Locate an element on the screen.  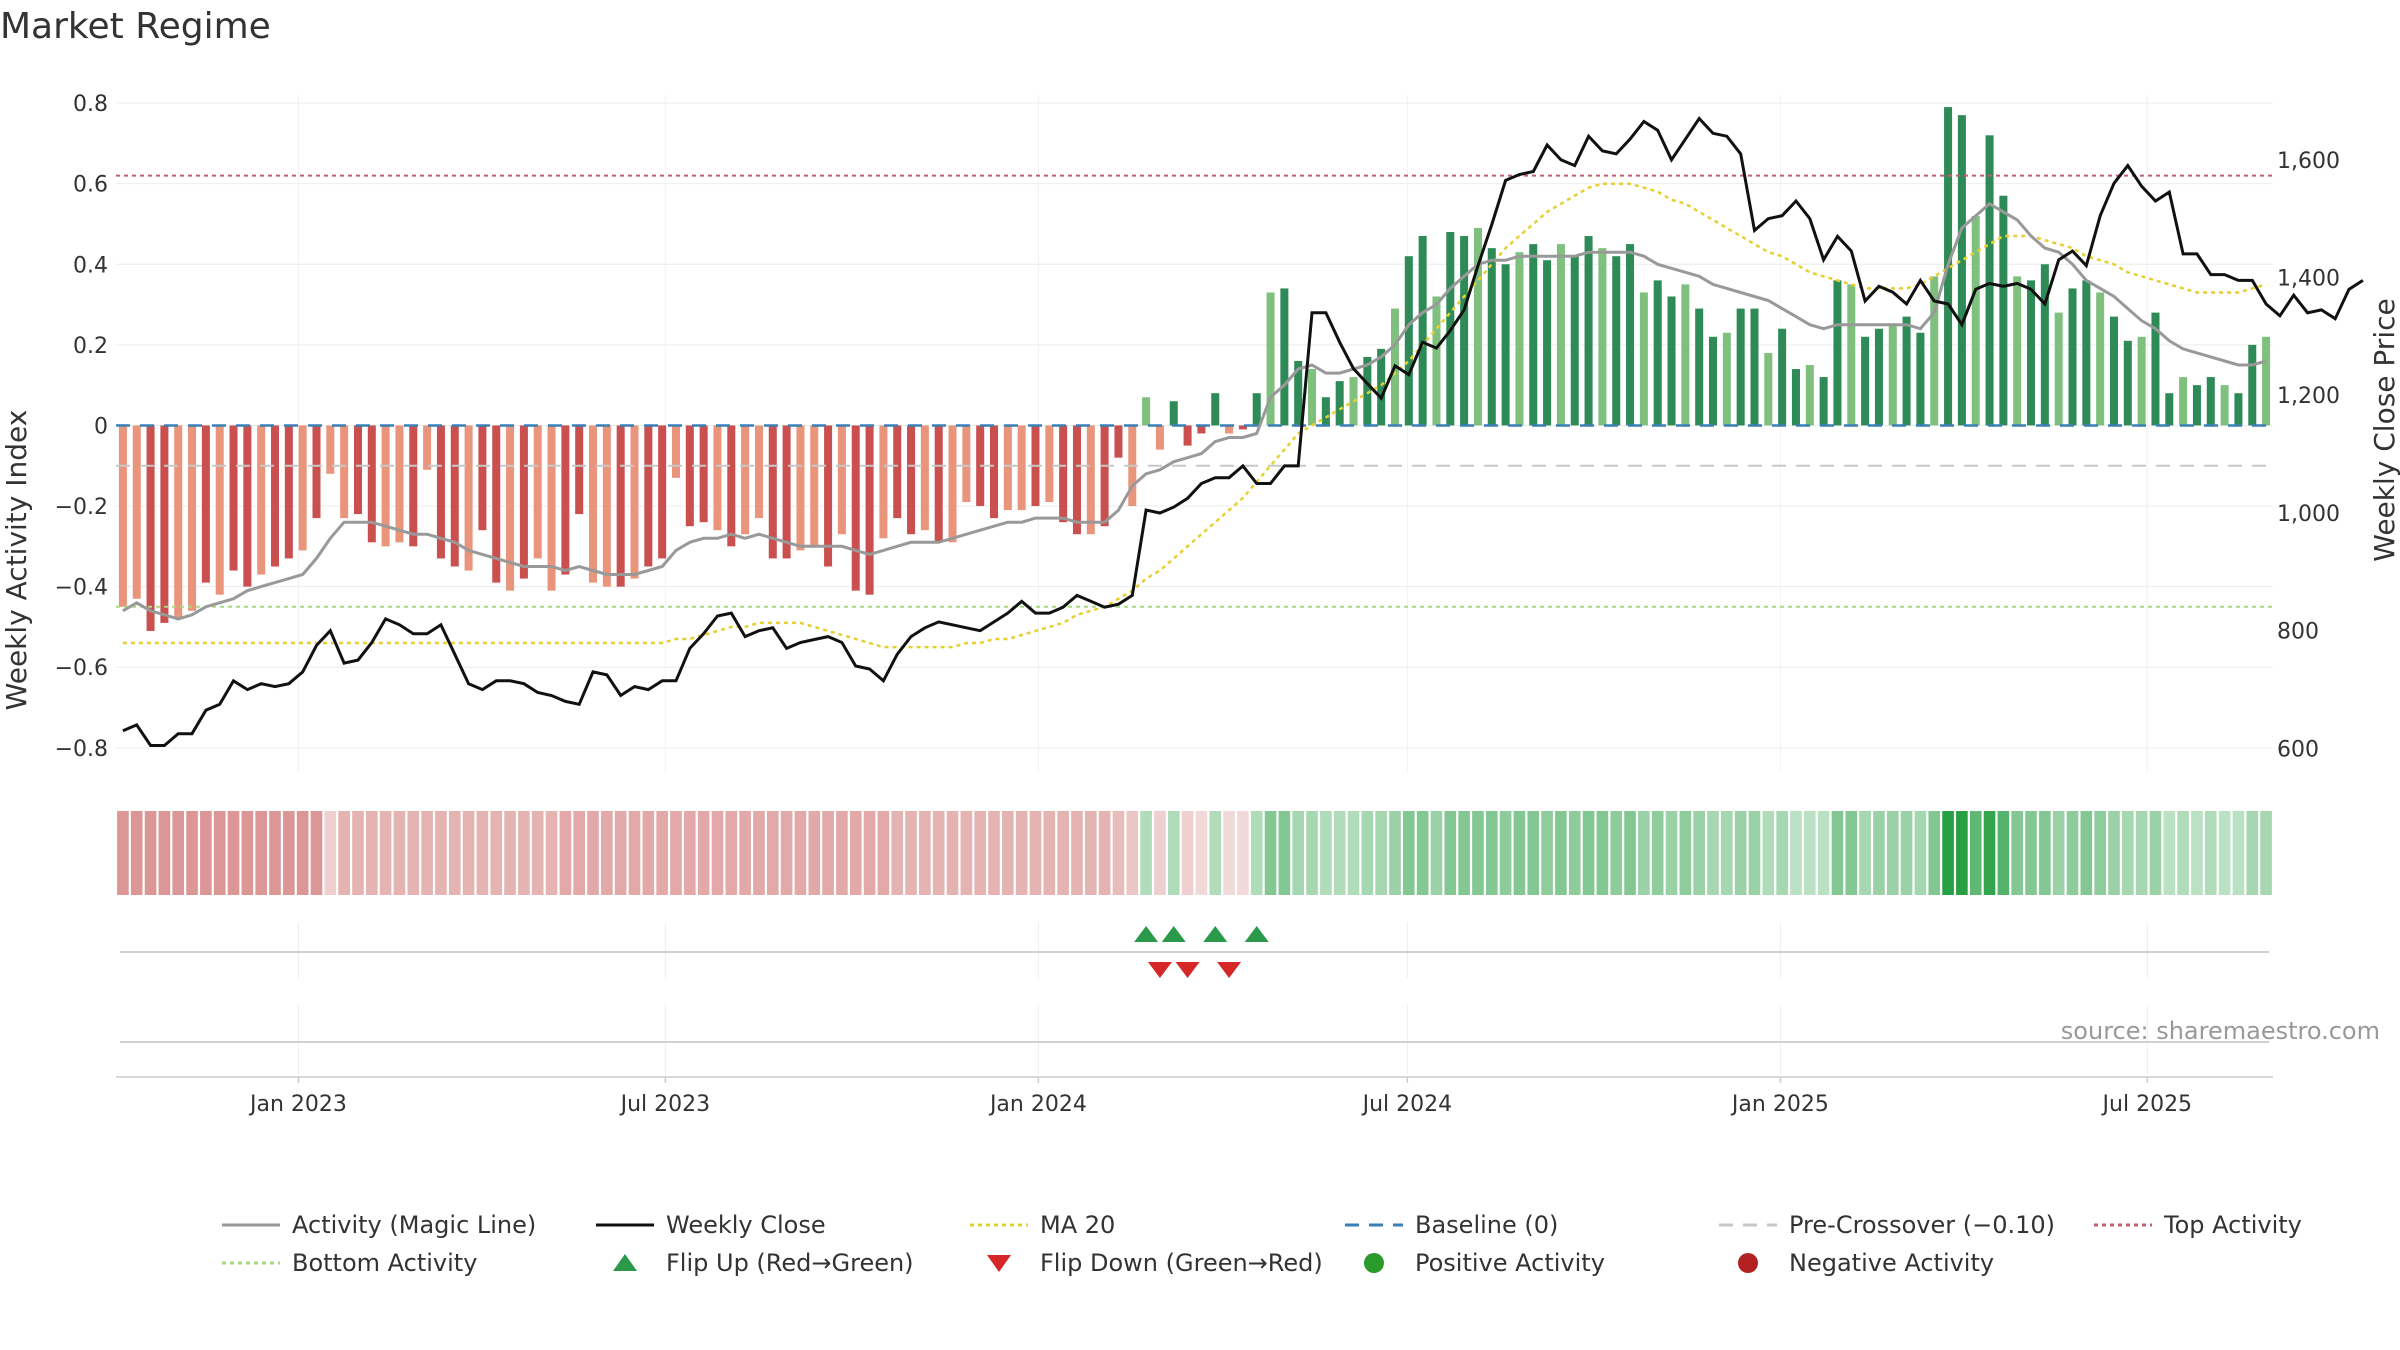
y-tick-label: 0.6 is located at coordinates (90, 185).